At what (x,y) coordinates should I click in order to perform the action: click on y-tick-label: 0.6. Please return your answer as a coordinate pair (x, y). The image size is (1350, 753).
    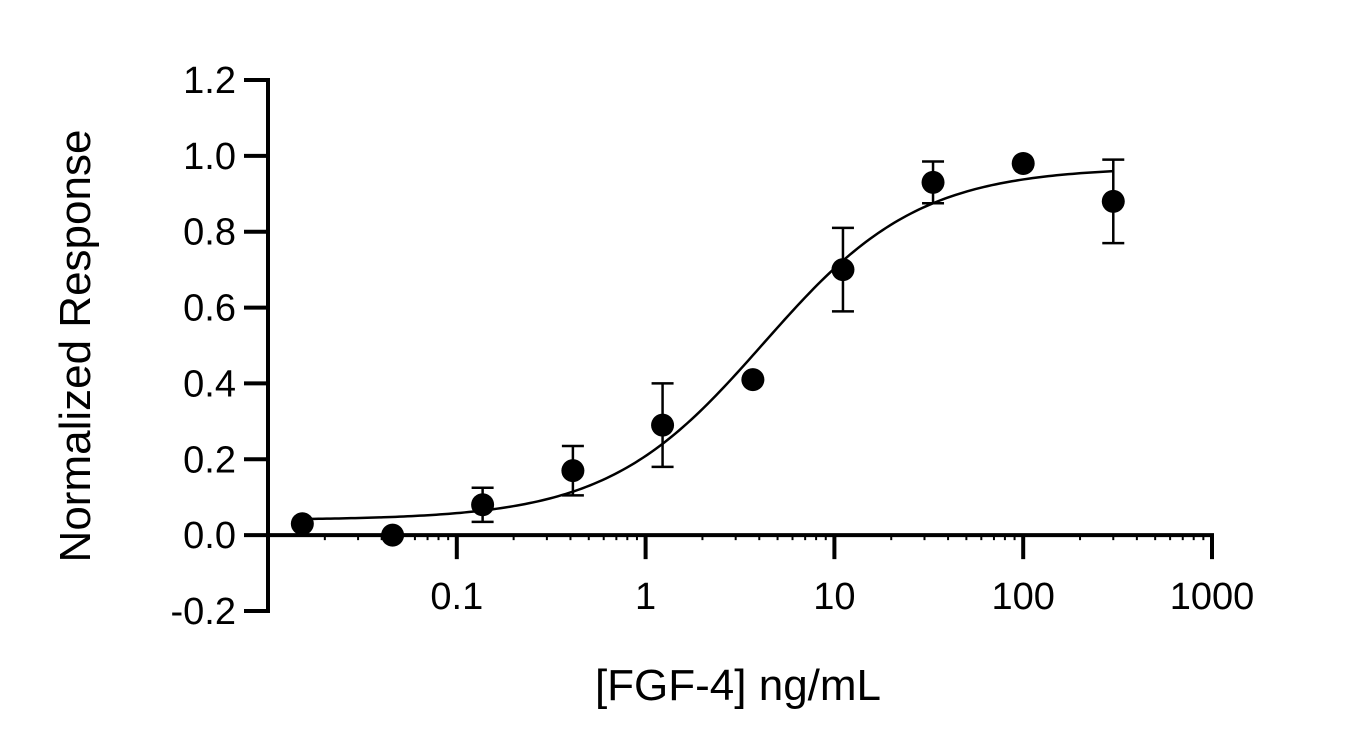
    Looking at the image, I should click on (209, 309).